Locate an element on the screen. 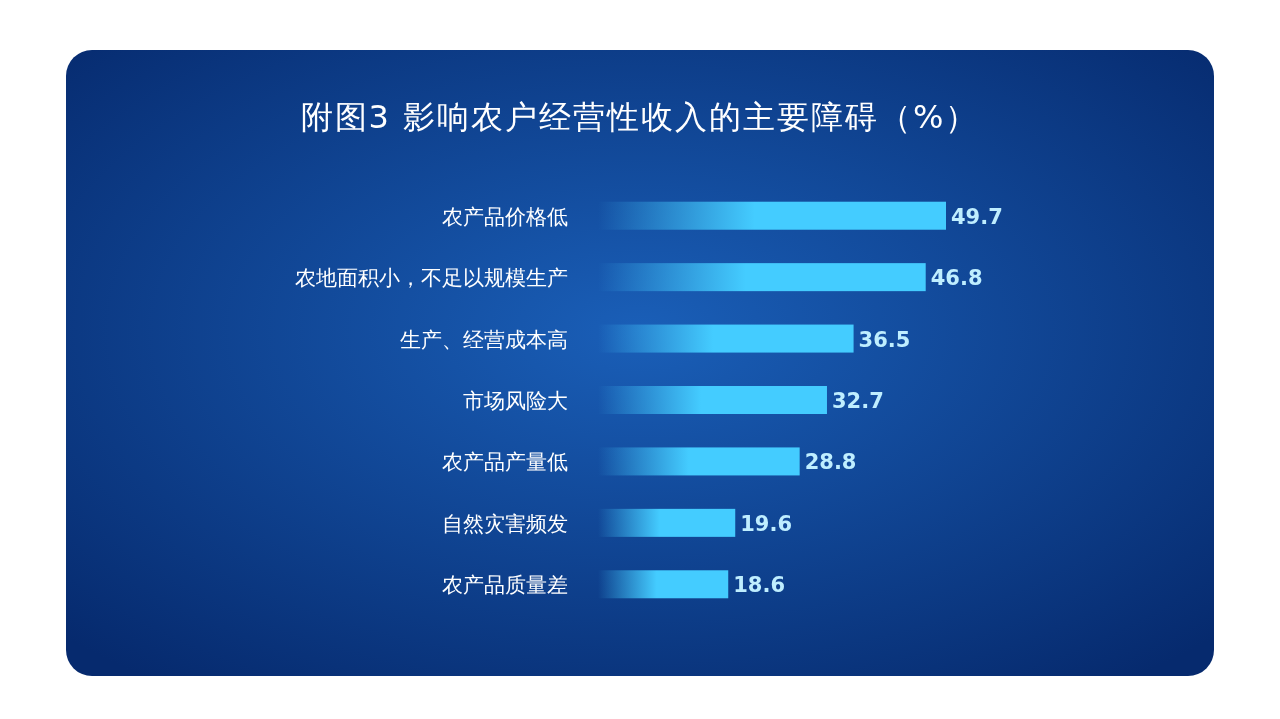 The height and width of the screenshot is (719, 1280). y-tick-label: 农产品价格低 is located at coordinates (505, 216).